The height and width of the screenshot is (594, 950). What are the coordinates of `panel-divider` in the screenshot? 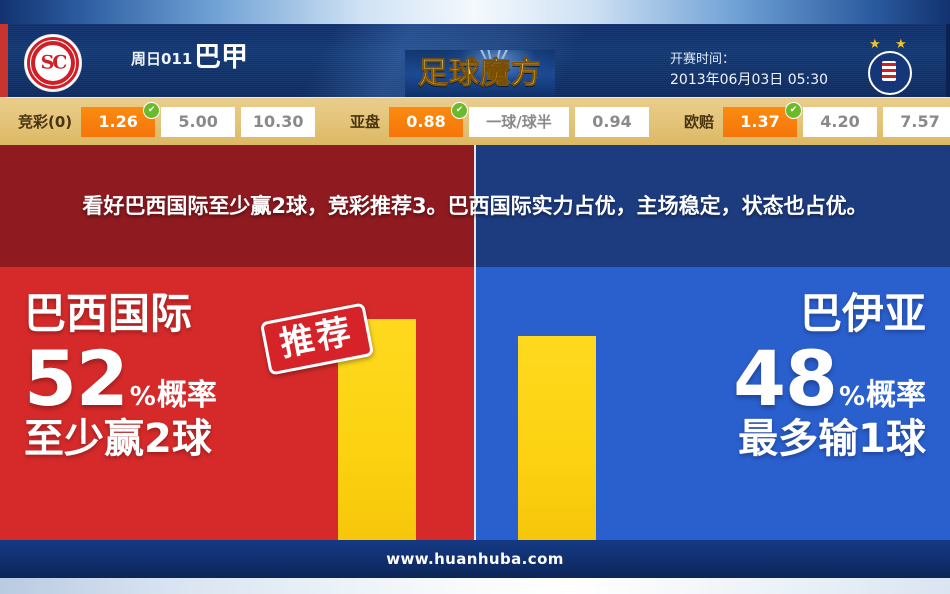 It's located at (475, 342).